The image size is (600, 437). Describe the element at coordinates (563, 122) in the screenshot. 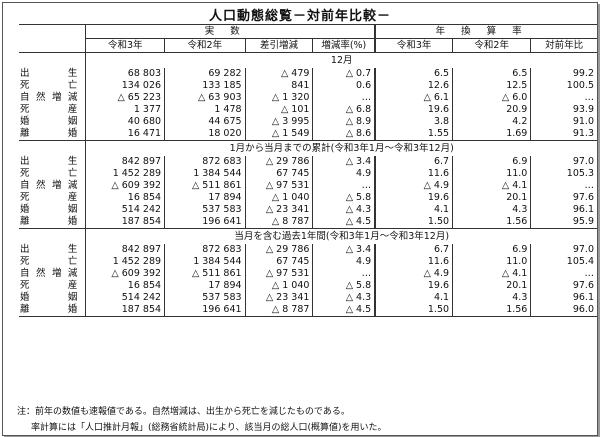

I see `table-cell: 91.0` at that location.